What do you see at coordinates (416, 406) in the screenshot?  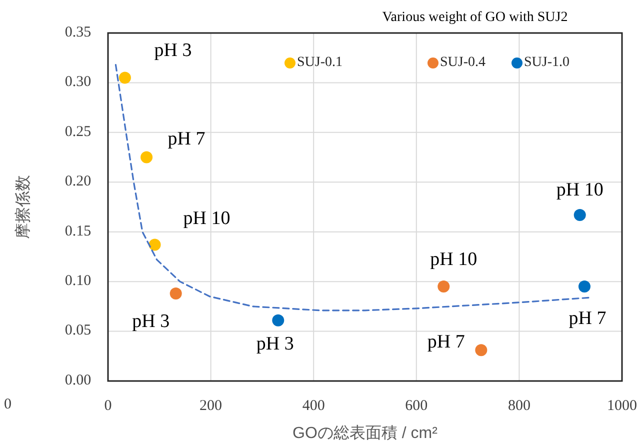 I see `x-tick-label: 600` at bounding box center [416, 406].